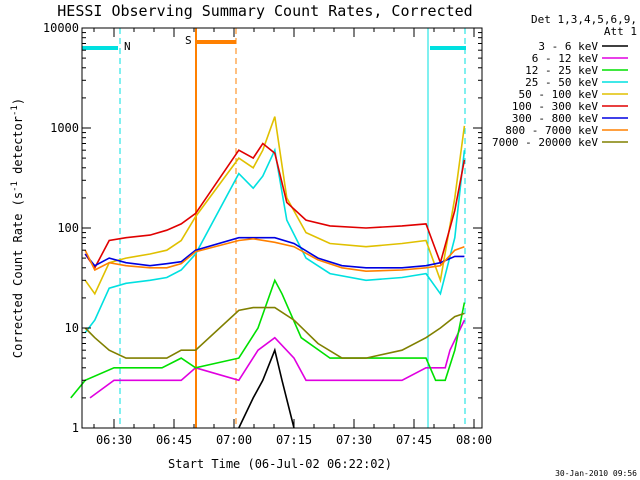  What do you see at coordinates (620, 31) in the screenshot?
I see `legend-header-line-2: Att 1` at bounding box center [620, 31].